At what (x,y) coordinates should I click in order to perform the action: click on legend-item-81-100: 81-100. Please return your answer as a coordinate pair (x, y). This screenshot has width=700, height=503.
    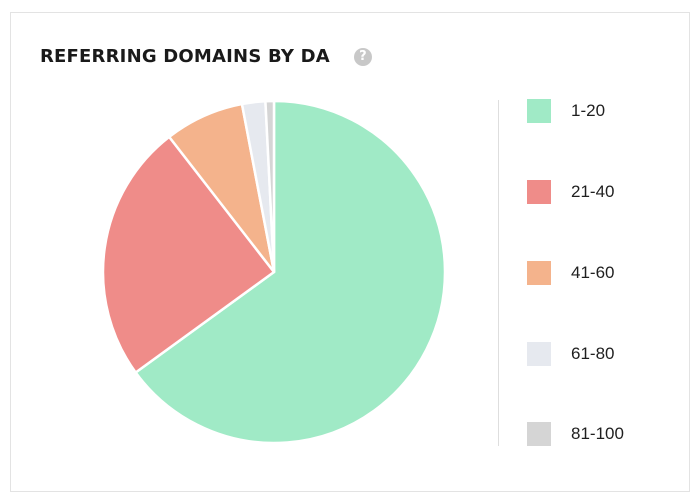
    Looking at the image, I should click on (575, 434).